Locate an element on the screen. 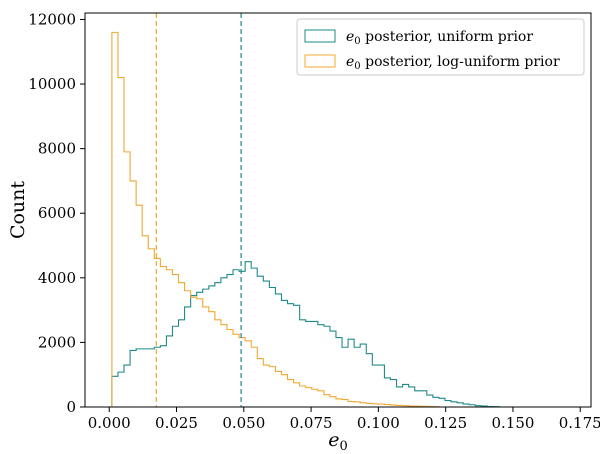  y-axis-ticks: 0 2000 4000 6000 8000 10000 12000 is located at coordinates (56, 213).